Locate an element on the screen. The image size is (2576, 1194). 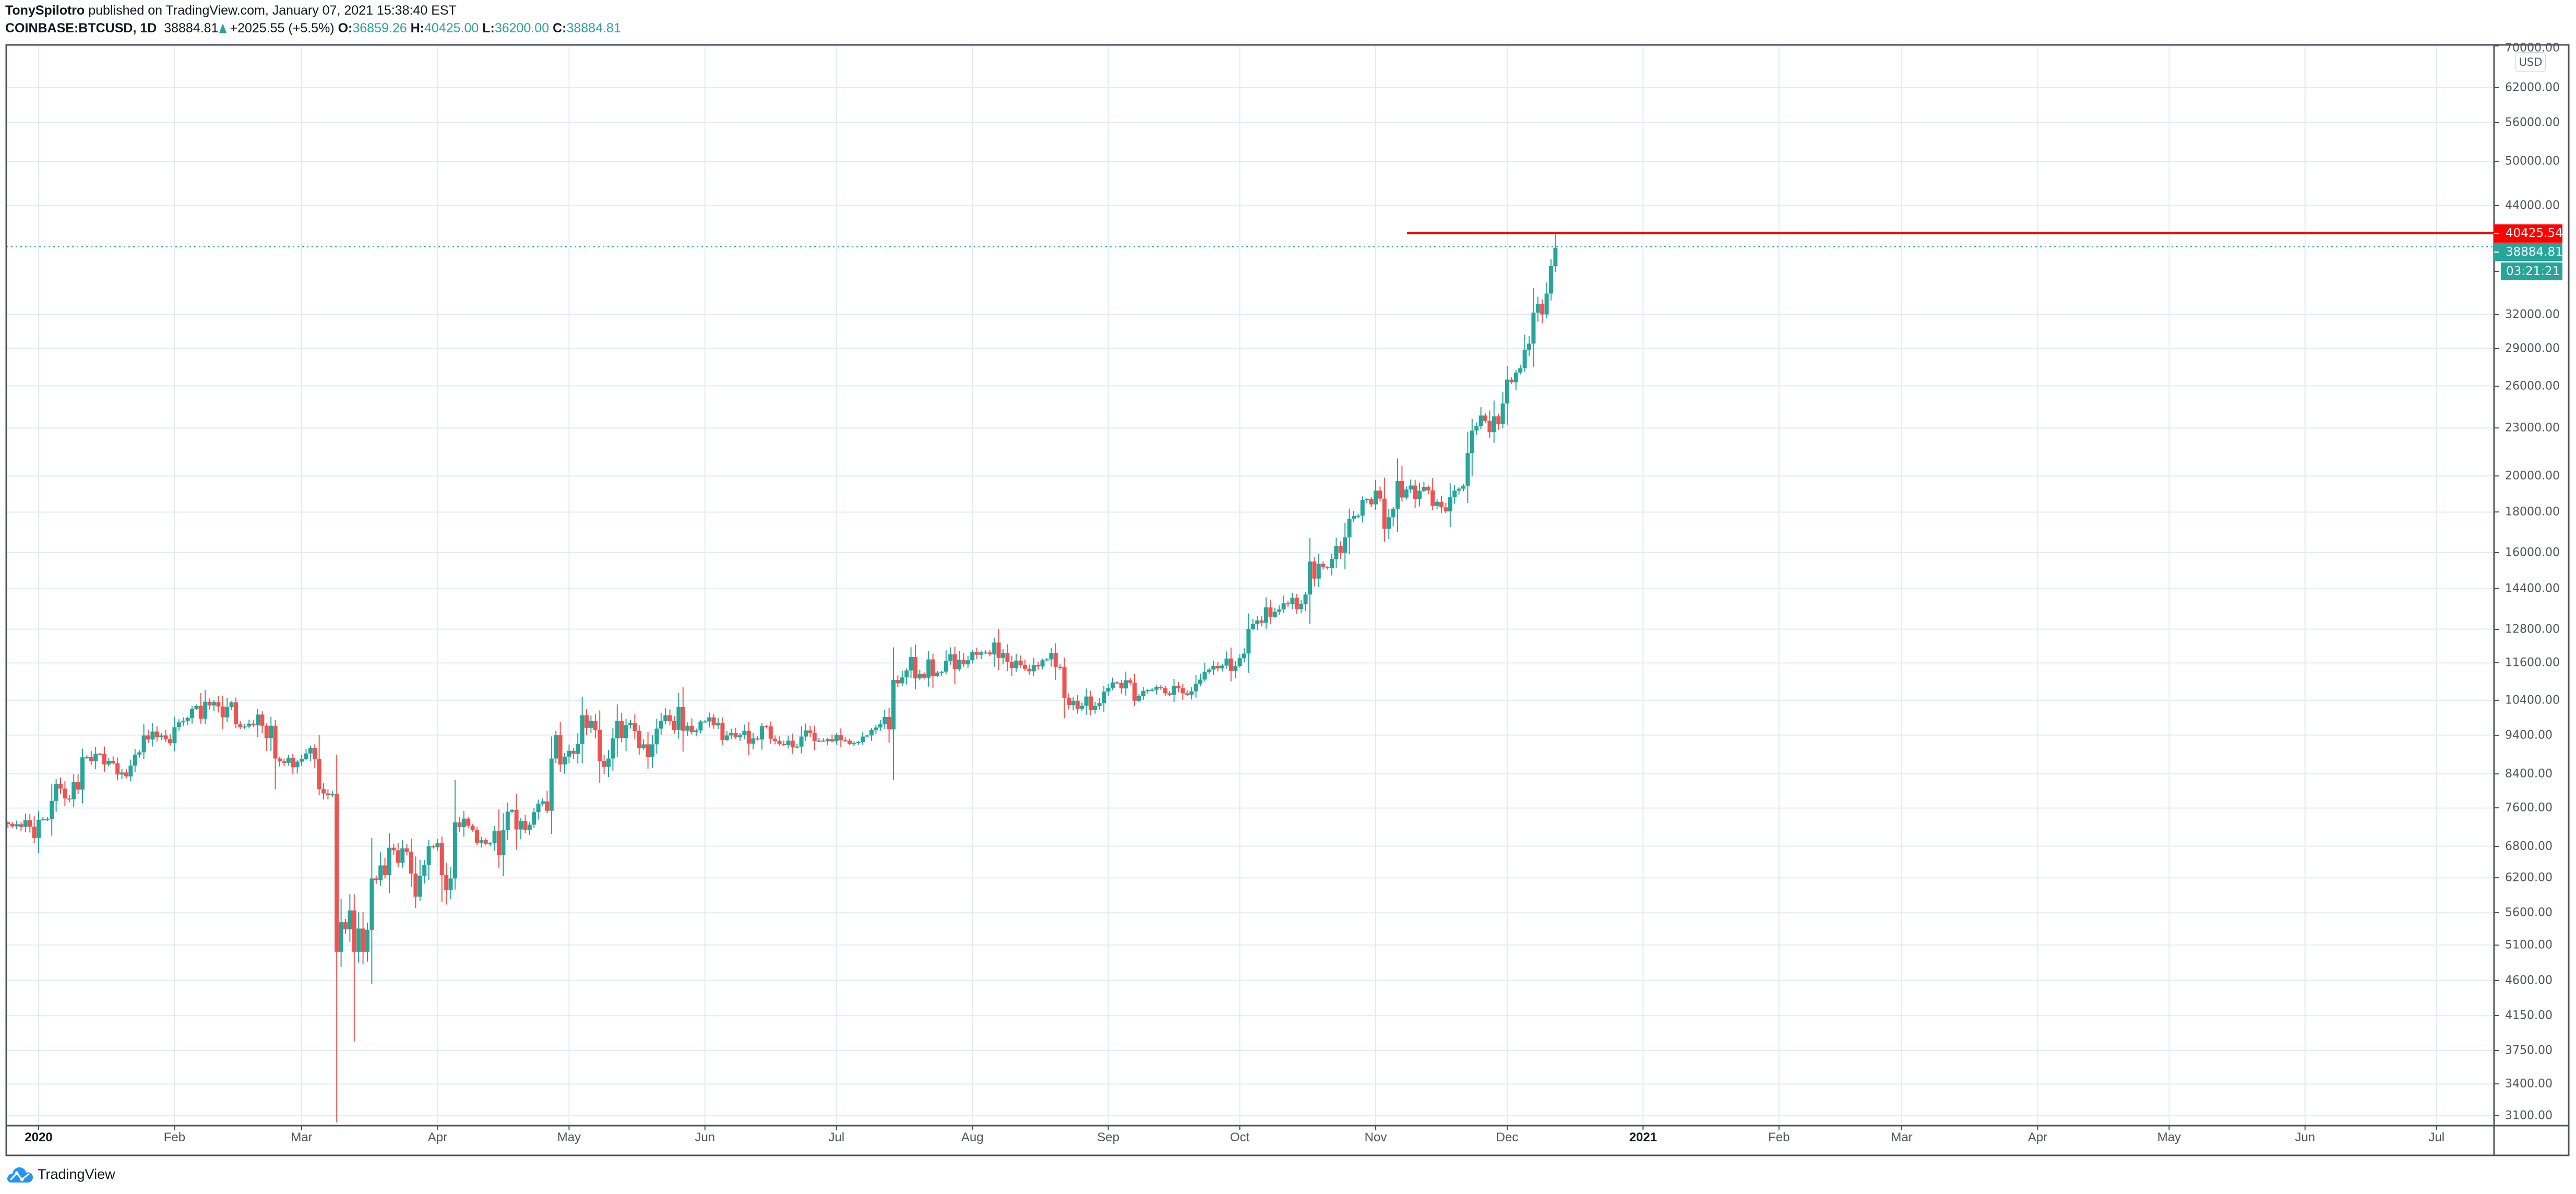
price-axis-label: 5100.00 is located at coordinates (2529, 945).